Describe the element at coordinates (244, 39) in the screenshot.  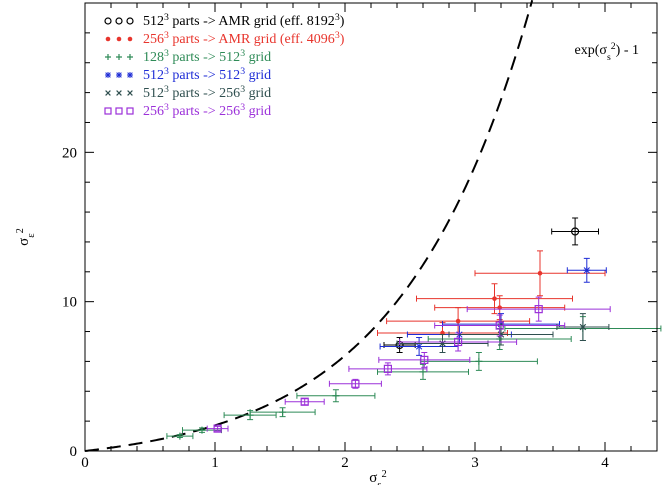
I see `legend-label: 2563 parts -> AMR grid (eff. 40963)` at that location.